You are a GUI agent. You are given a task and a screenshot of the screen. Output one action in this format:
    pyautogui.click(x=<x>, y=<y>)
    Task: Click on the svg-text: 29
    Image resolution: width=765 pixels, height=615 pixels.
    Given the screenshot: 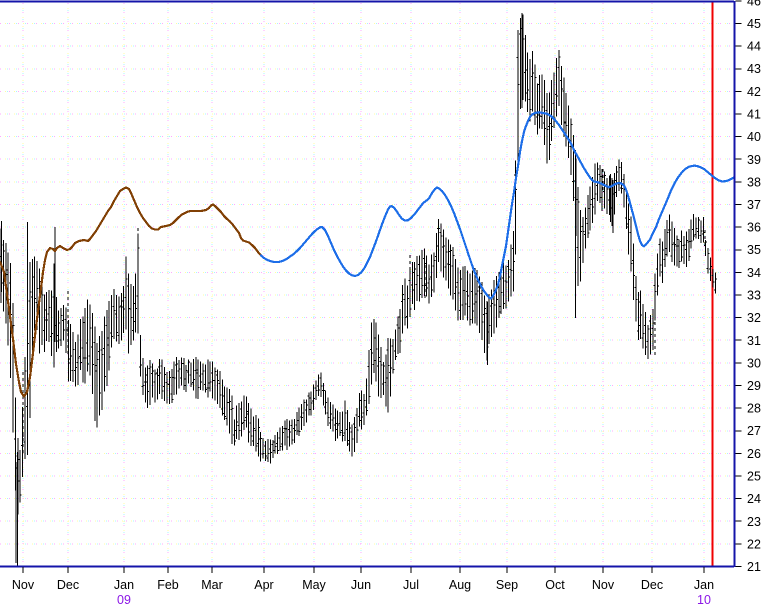 What is the action you would take?
    pyautogui.click(x=754, y=386)
    